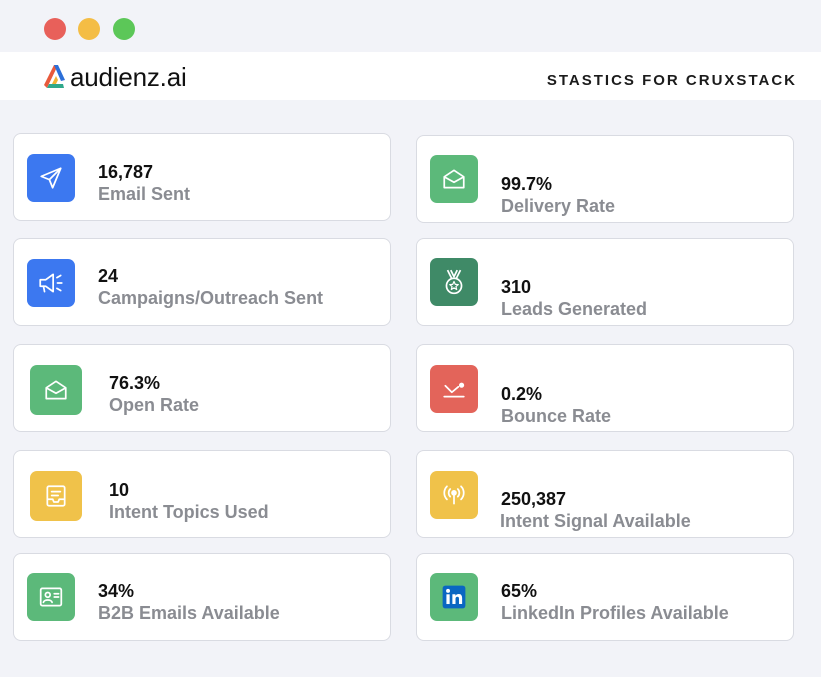 The height and width of the screenshot is (677, 821). I want to click on stat-value: 99.7%, so click(527, 184).